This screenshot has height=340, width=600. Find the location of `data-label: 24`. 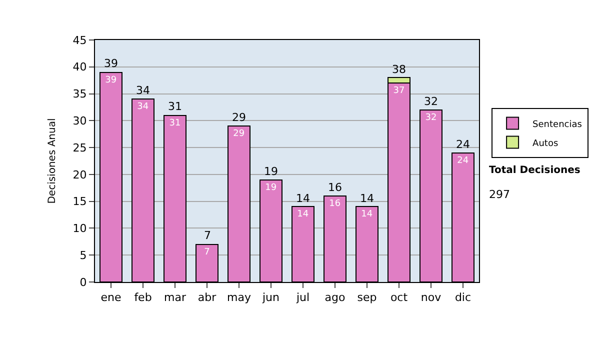

data-label: 24 is located at coordinates (463, 161).